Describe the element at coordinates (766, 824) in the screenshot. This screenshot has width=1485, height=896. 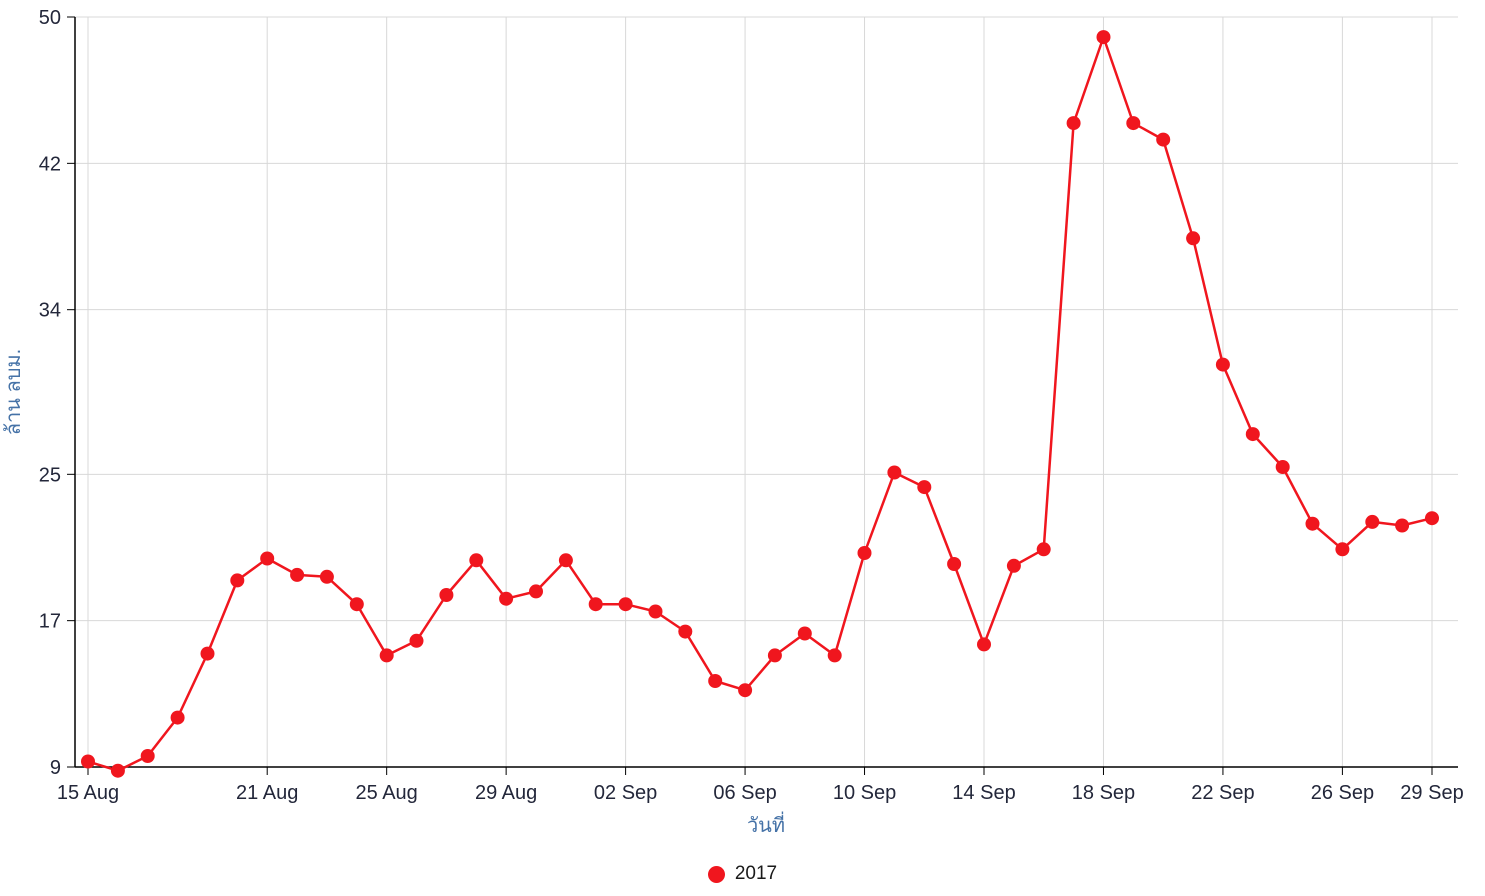
I see `x-axis-title: วันที่` at that location.